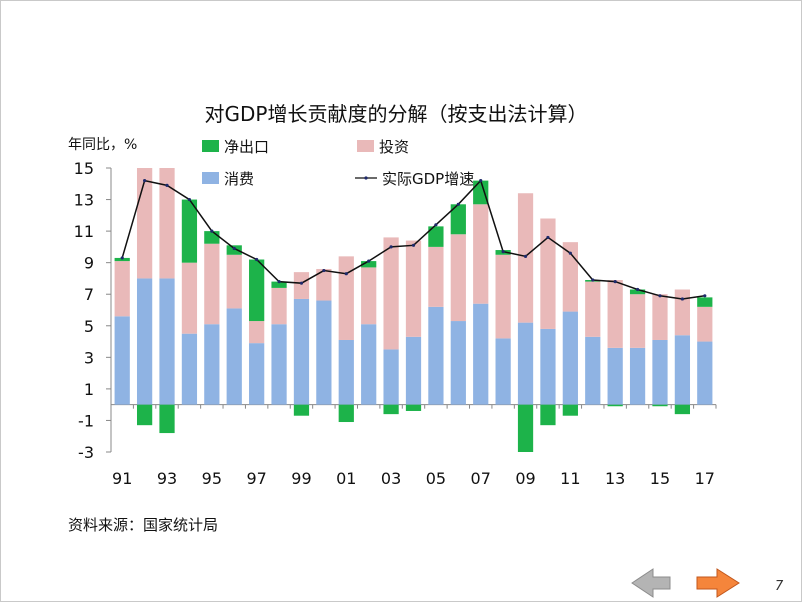  What do you see at coordinates (651, 583) in the screenshot?
I see `prev-slide-arrow-icon` at bounding box center [651, 583].